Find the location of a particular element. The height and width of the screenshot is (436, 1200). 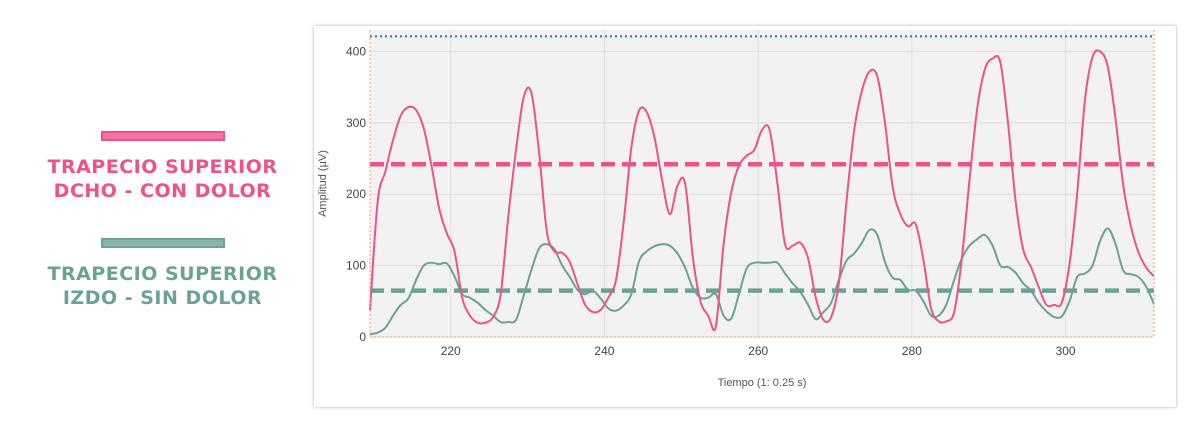

y-axis-title: Amplitud (µV) is located at coordinates (323, 183).